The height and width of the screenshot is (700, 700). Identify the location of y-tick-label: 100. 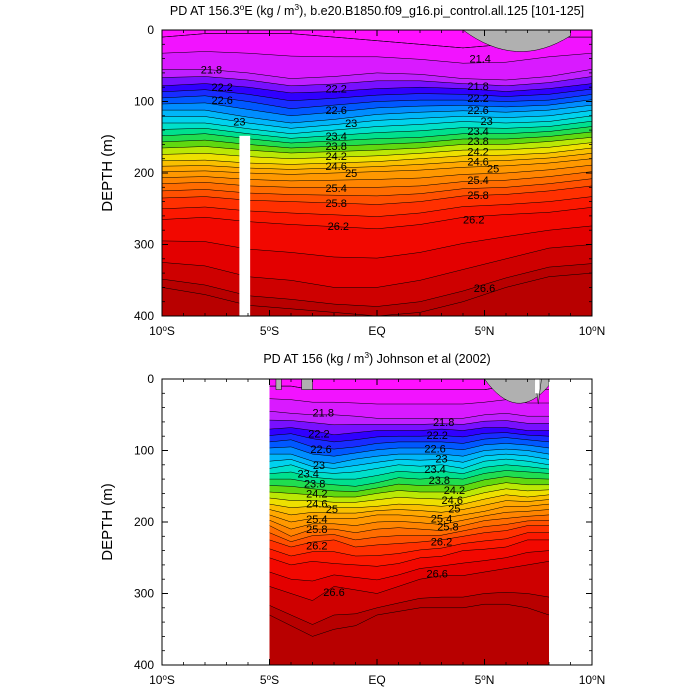
(144, 451).